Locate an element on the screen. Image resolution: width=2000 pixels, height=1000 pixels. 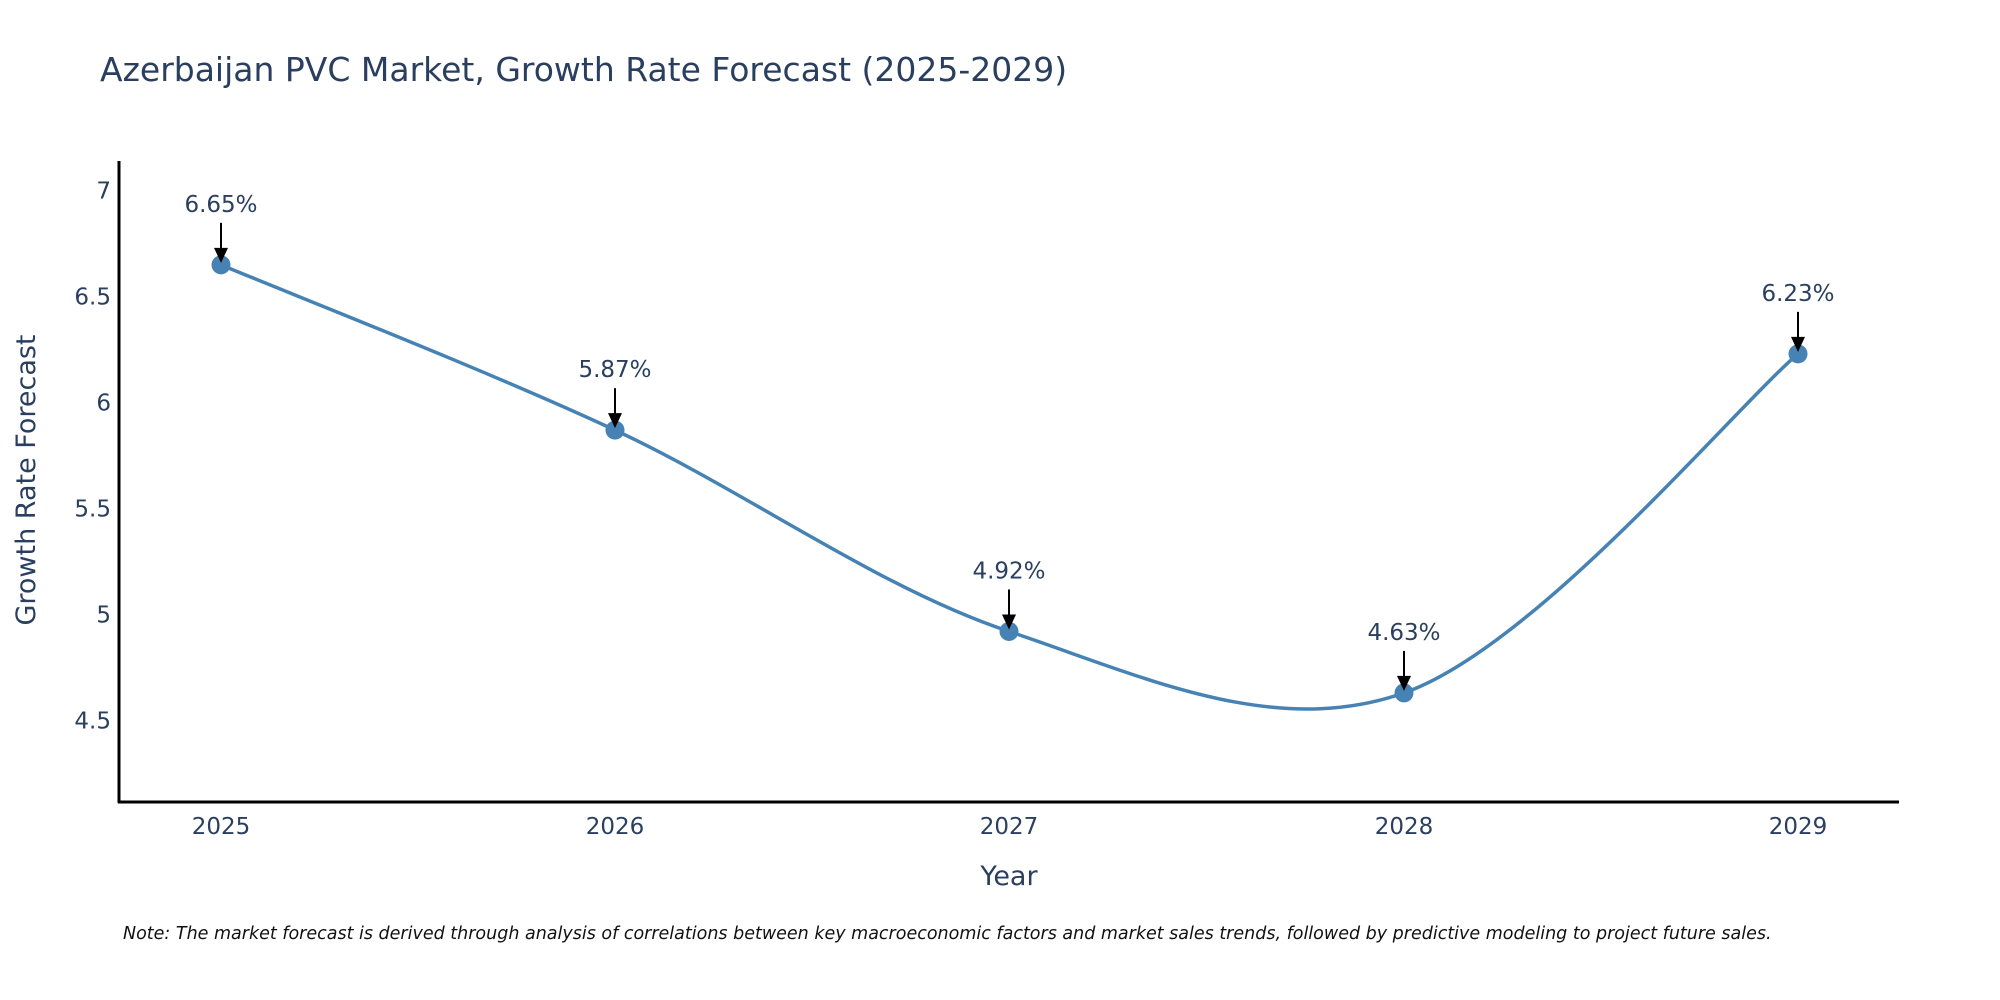
x-tick-label: 2029 is located at coordinates (1798, 827).